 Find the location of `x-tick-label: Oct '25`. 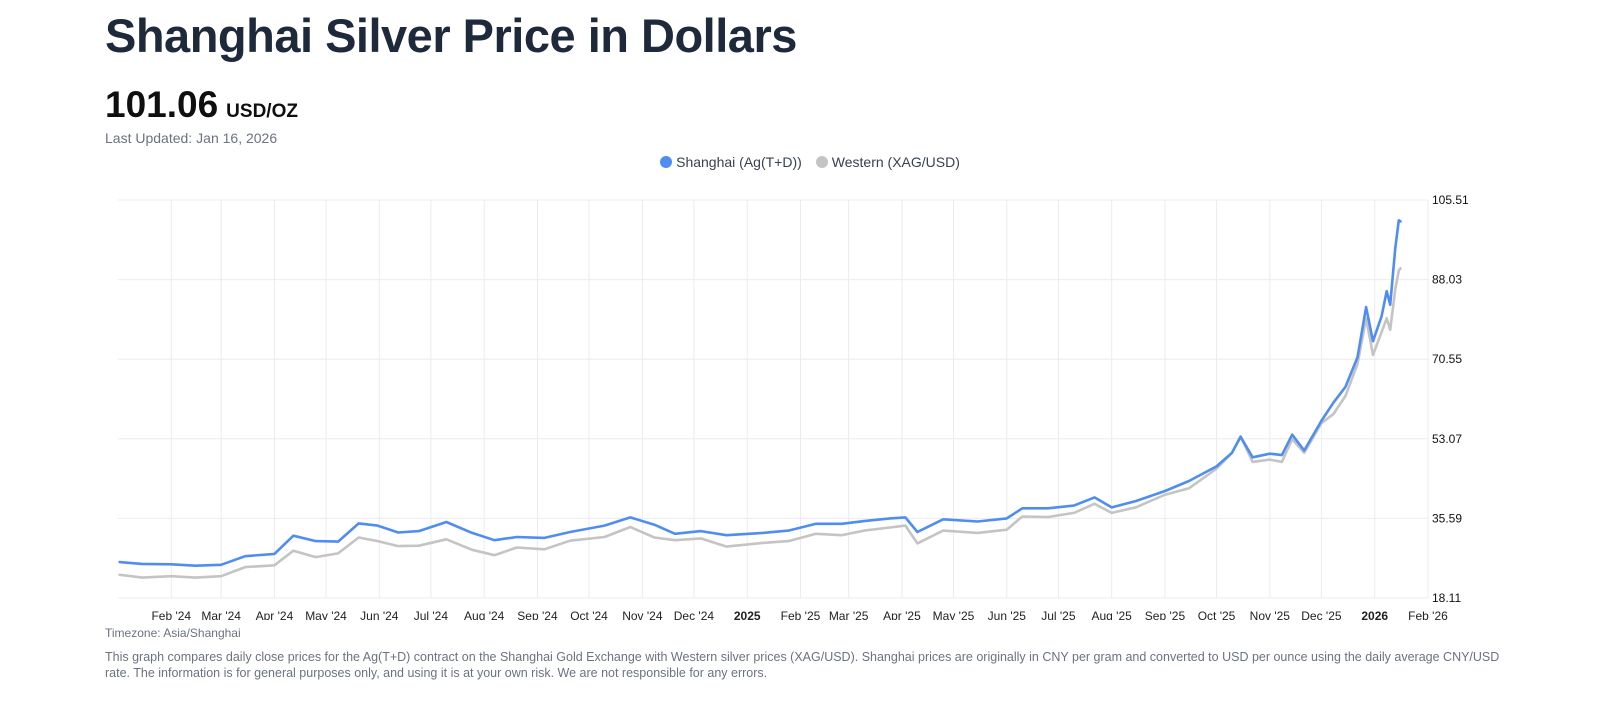

x-tick-label: Oct '25 is located at coordinates (1217, 614).